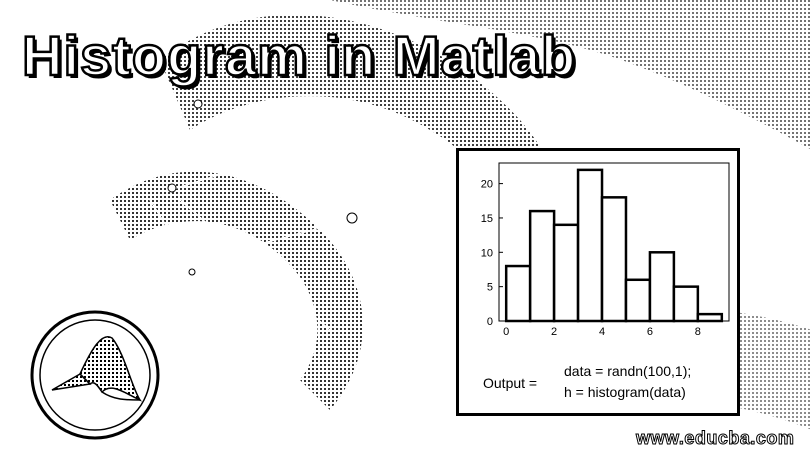 This screenshot has height=458, width=812. Describe the element at coordinates (487, 185) in the screenshot. I see `y-tick-label: 20` at that location.